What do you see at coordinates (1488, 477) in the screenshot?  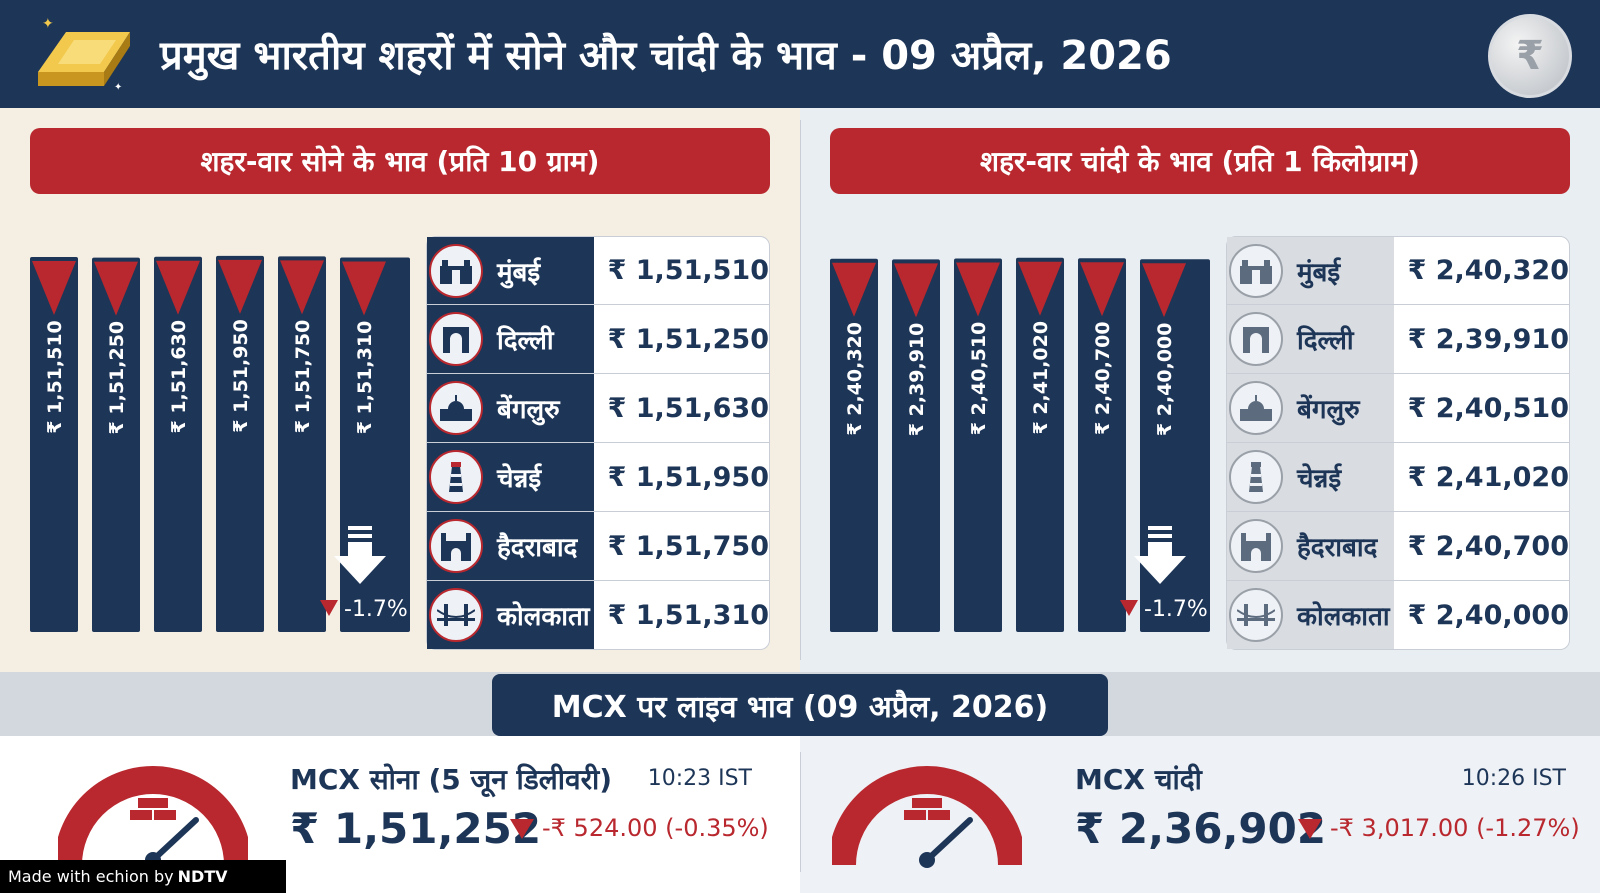 I see `city-price: ₹ 2,41,020` at bounding box center [1488, 477].